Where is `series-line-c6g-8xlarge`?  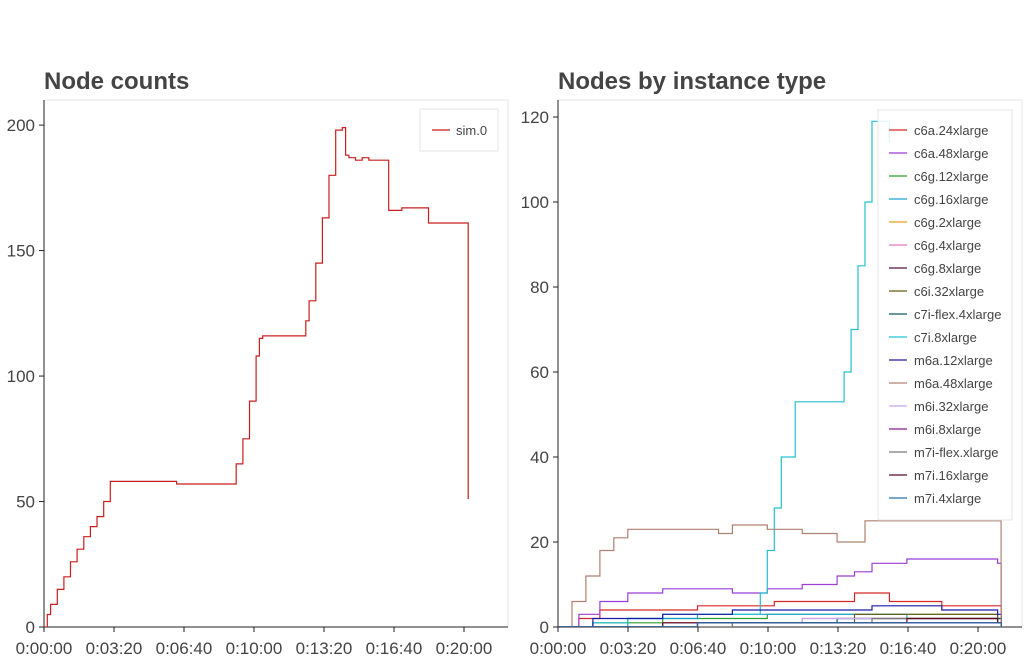 series-line-c6g-8xlarge is located at coordinates (780, 624).